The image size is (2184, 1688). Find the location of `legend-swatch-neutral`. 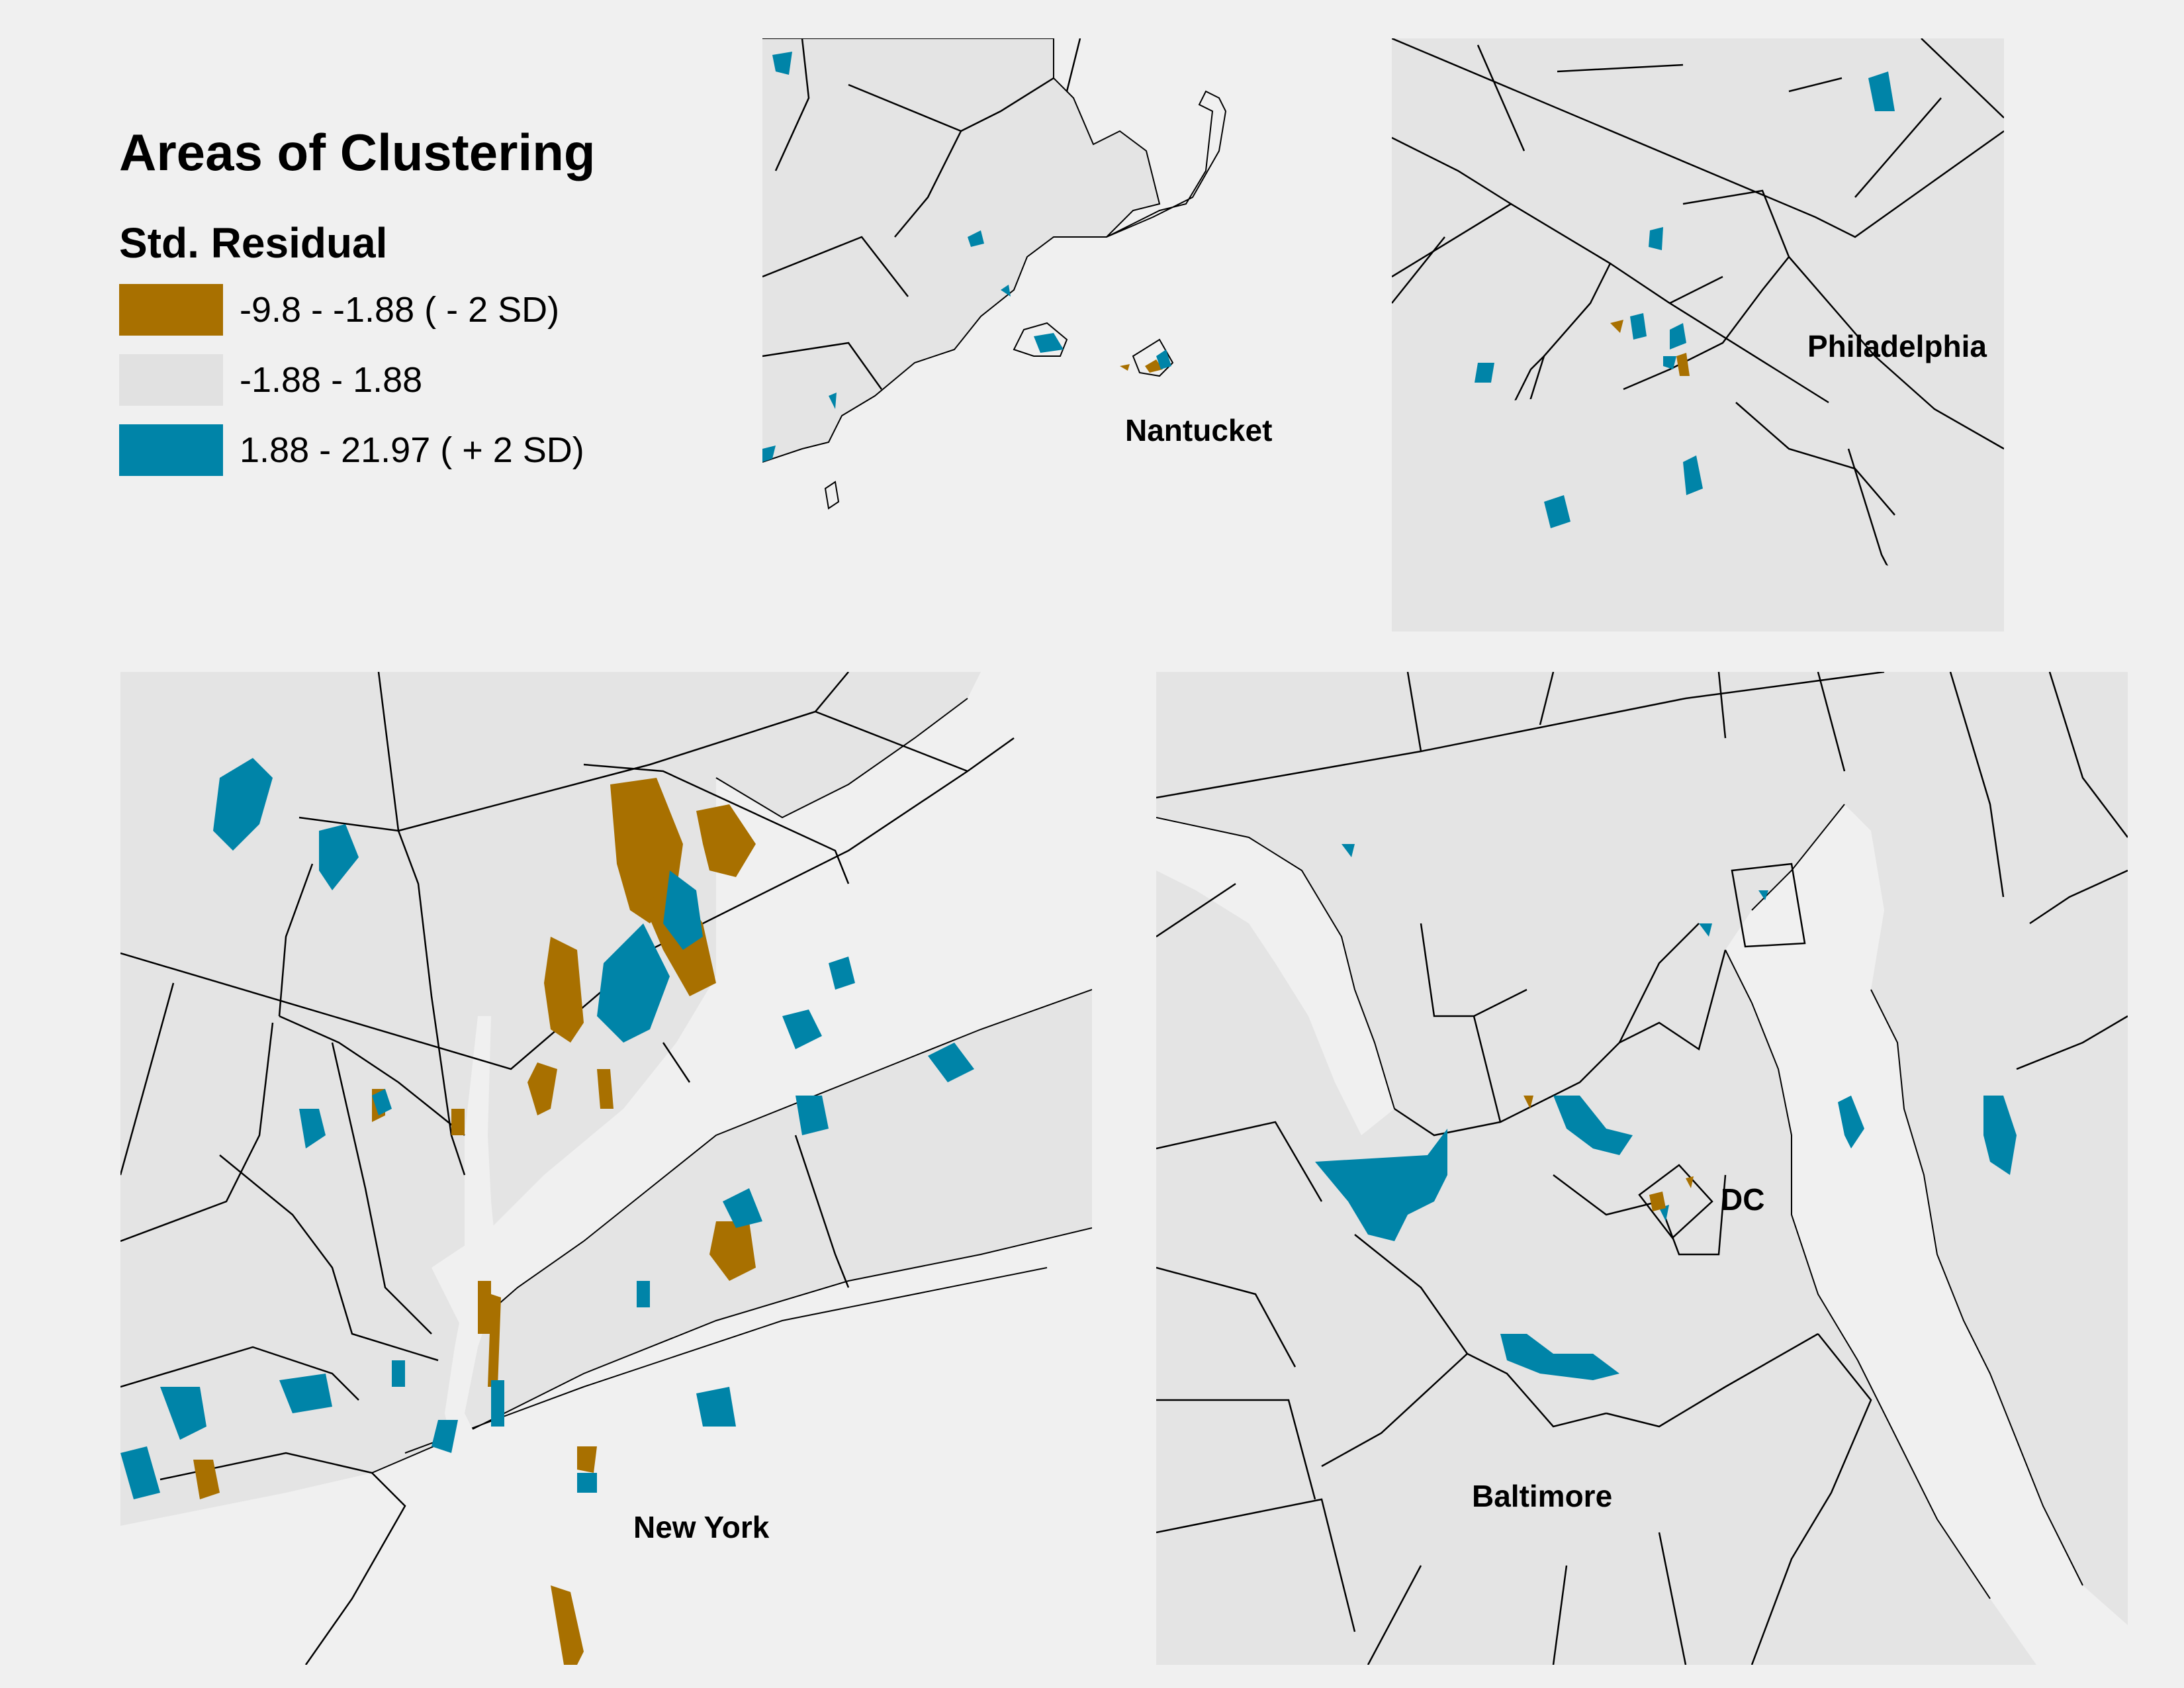

legend-swatch-neutral is located at coordinates (171, 380).